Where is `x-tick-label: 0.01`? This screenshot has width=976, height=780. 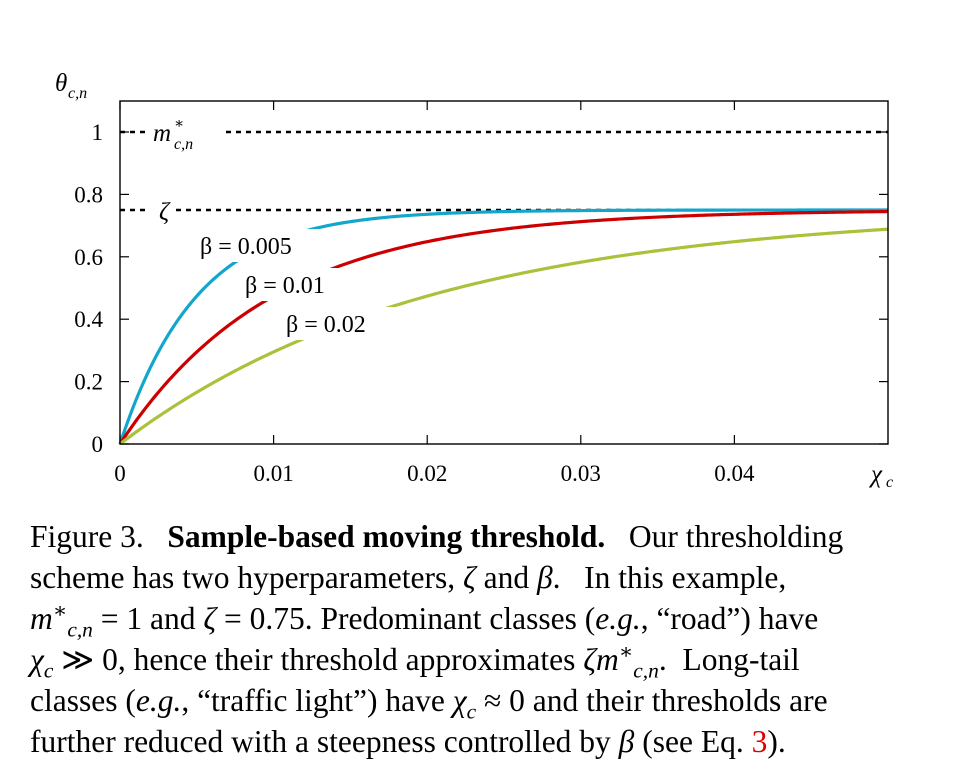
x-tick-label: 0.01 is located at coordinates (273, 473).